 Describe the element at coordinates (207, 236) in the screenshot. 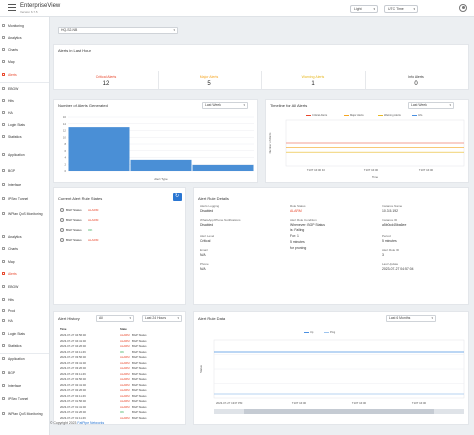

I see `detail-label: Alert Level` at that location.